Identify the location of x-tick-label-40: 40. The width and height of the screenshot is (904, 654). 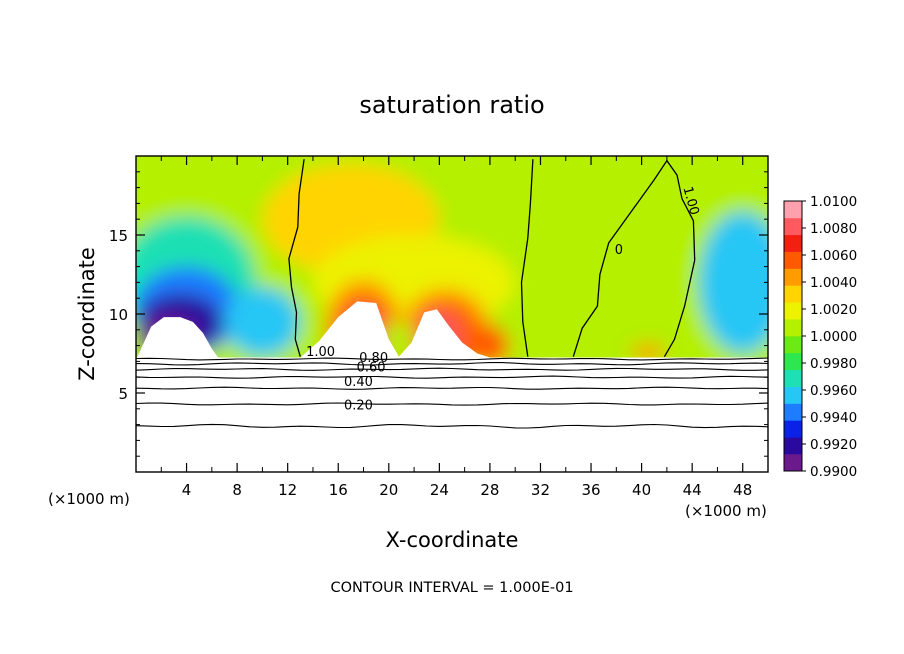
(641, 490).